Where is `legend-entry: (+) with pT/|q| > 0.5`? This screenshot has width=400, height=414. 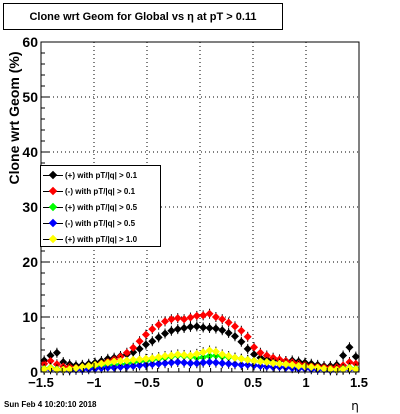
legend-entry: (+) with pT/|q| > 0.5 is located at coordinates (101, 207).